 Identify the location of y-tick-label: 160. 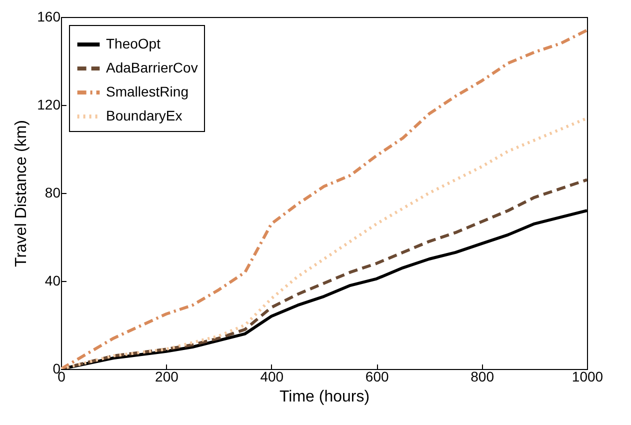
(49, 16).